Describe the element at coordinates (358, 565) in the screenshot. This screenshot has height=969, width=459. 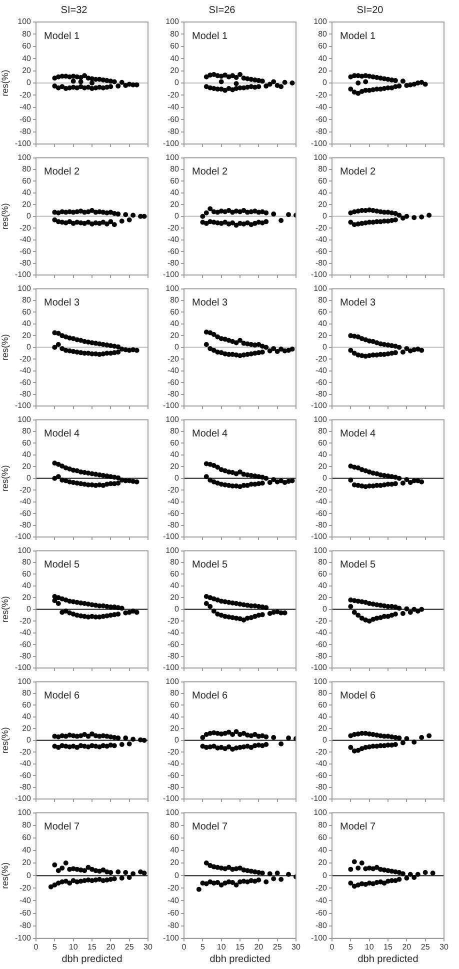
I see `annotation: Model 5` at that location.